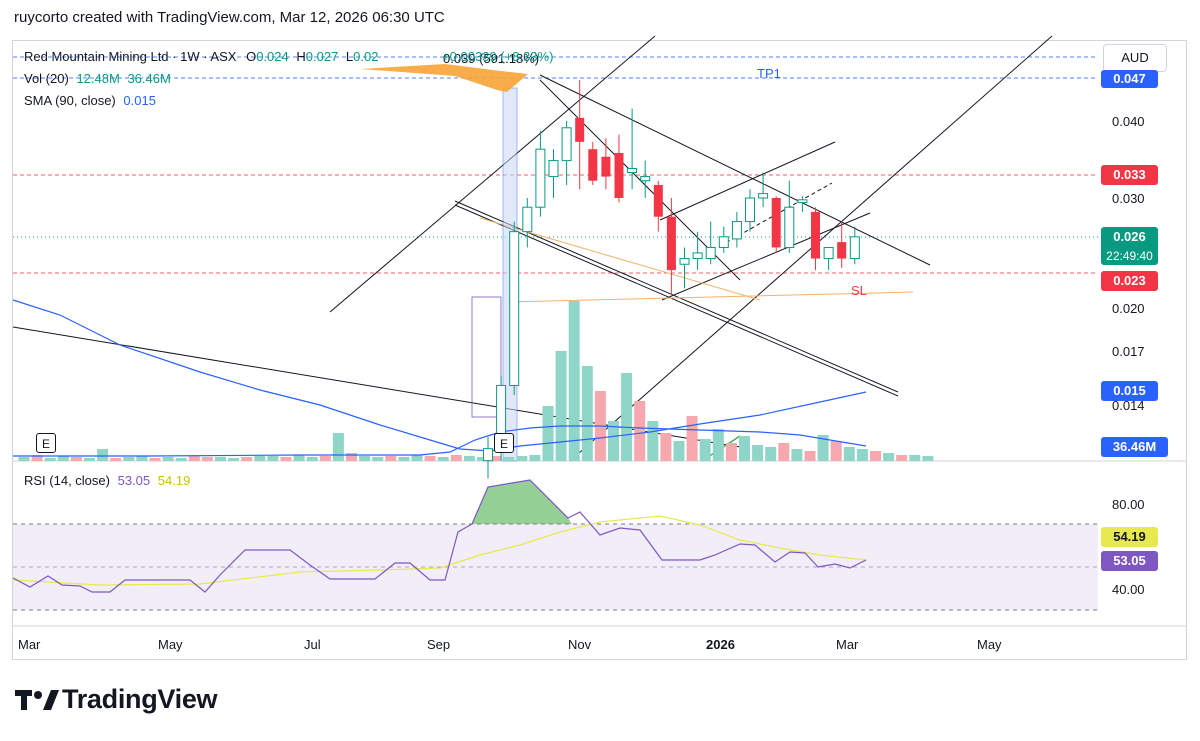 The image size is (1200, 741). What do you see at coordinates (107, 480) in the screenshot?
I see `rsi-legend: RSI (14, close) 53.05 54.19` at bounding box center [107, 480].